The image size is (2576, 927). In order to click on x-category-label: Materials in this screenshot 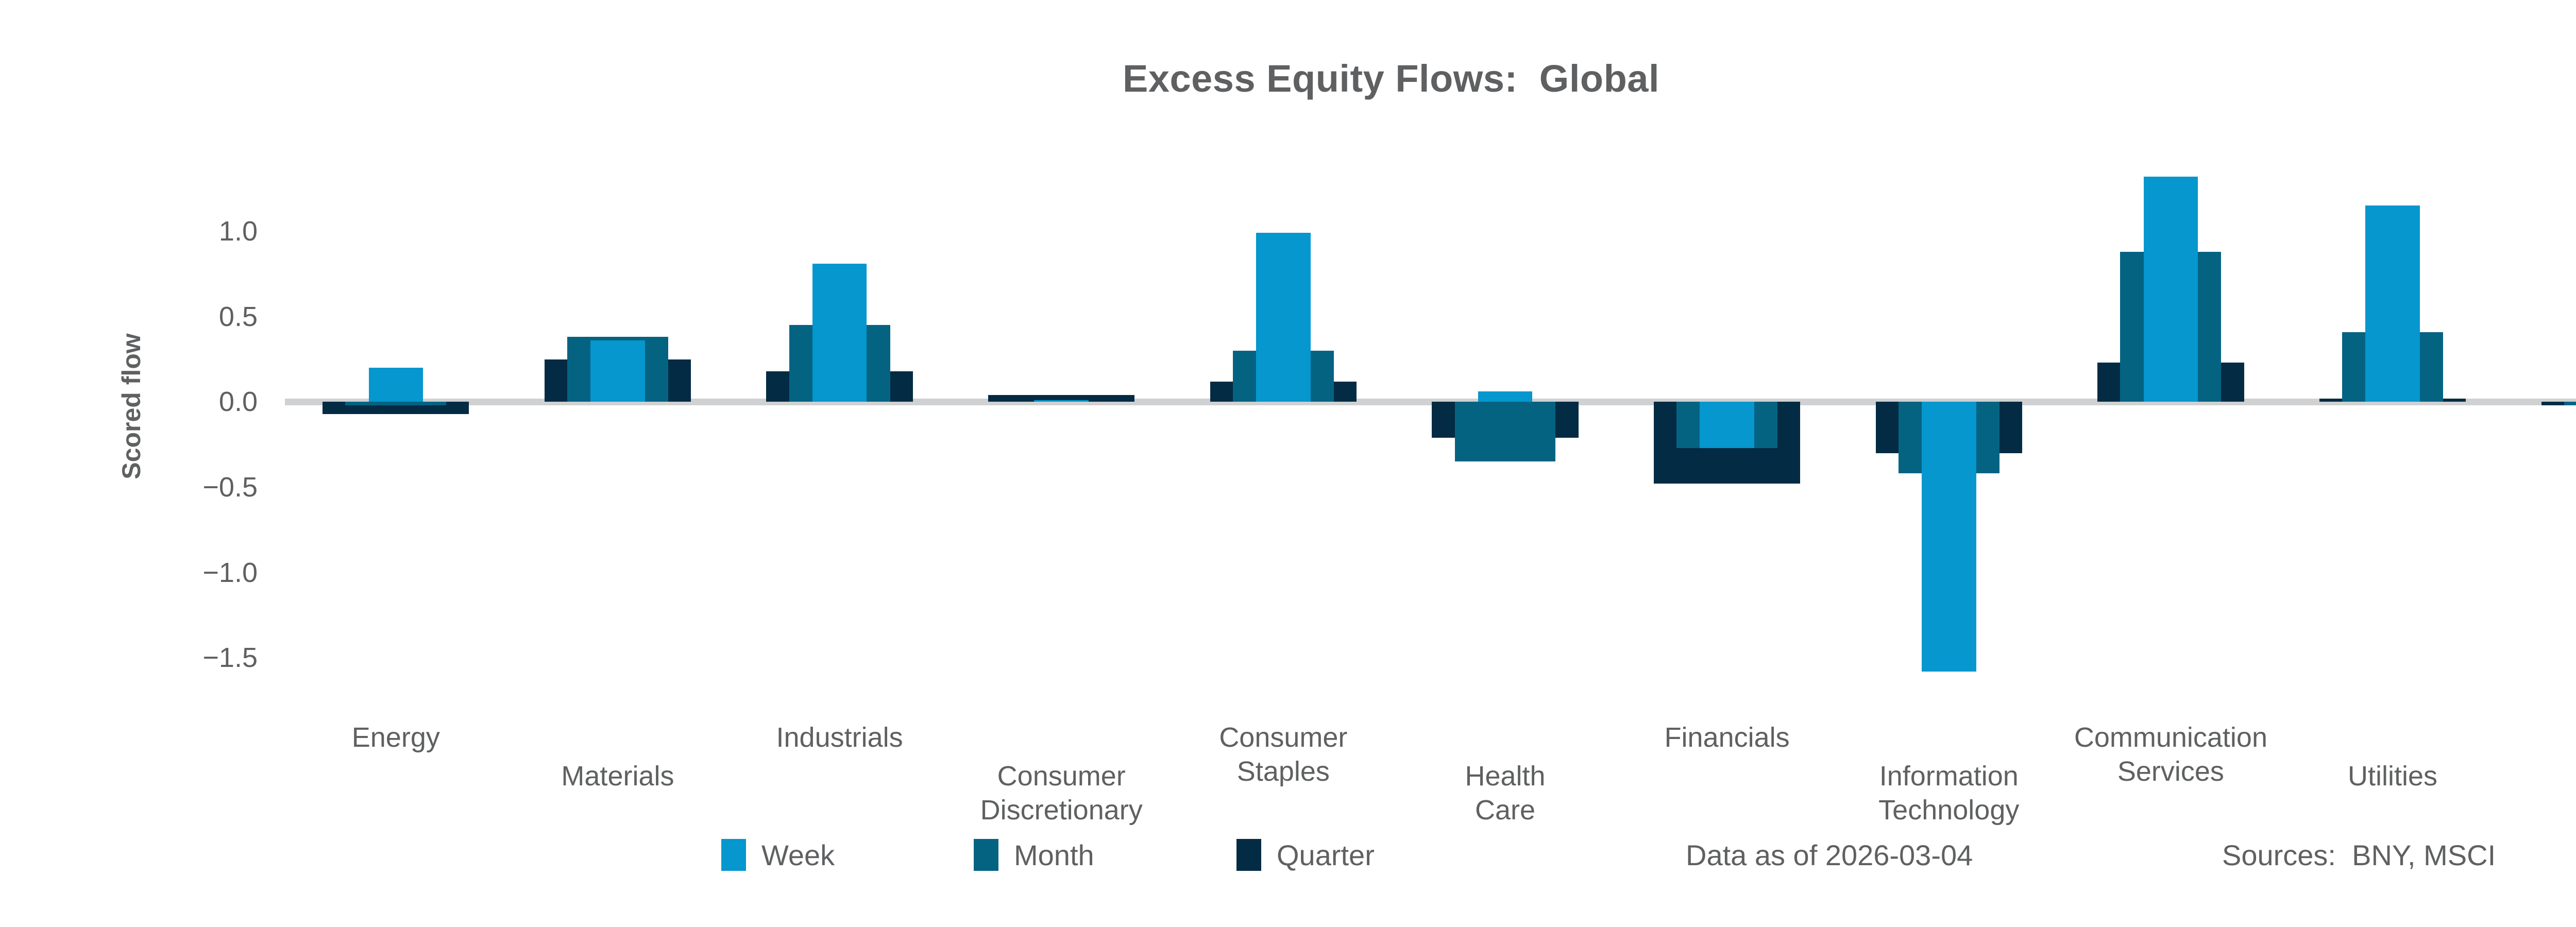, I will do `click(617, 776)`.